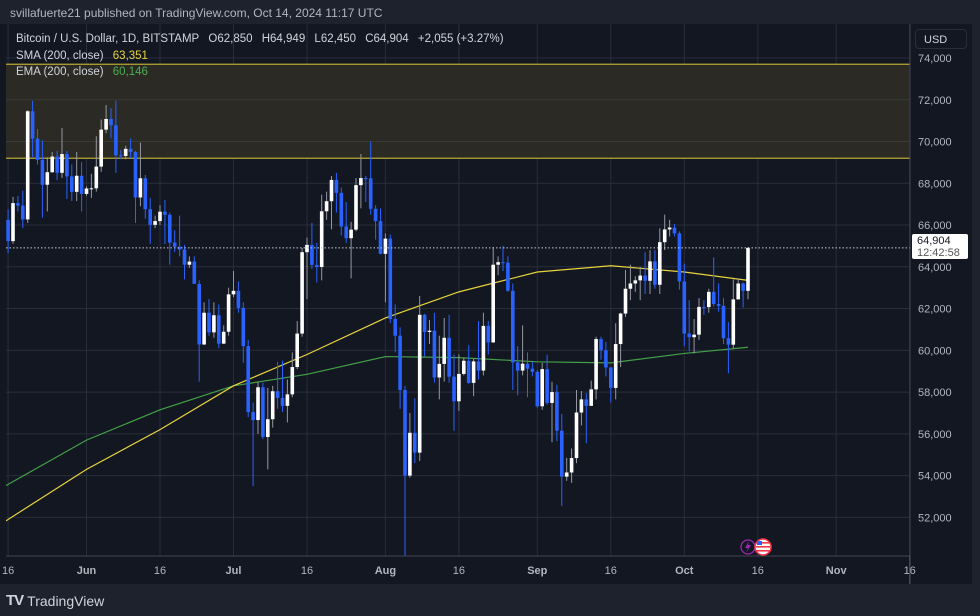 This screenshot has width=980, height=616. I want to click on y-tick-label: 54,000, so click(935, 477).